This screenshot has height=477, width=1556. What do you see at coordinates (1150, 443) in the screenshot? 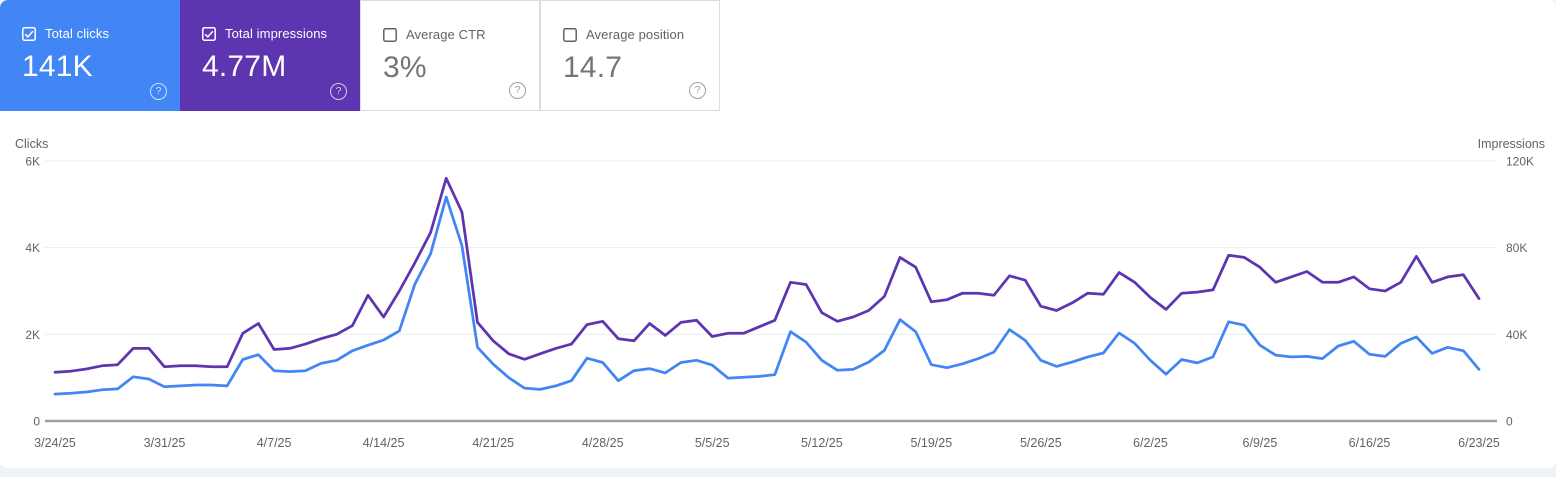
I see `x-tick-label: 6/2/25` at bounding box center [1150, 443].